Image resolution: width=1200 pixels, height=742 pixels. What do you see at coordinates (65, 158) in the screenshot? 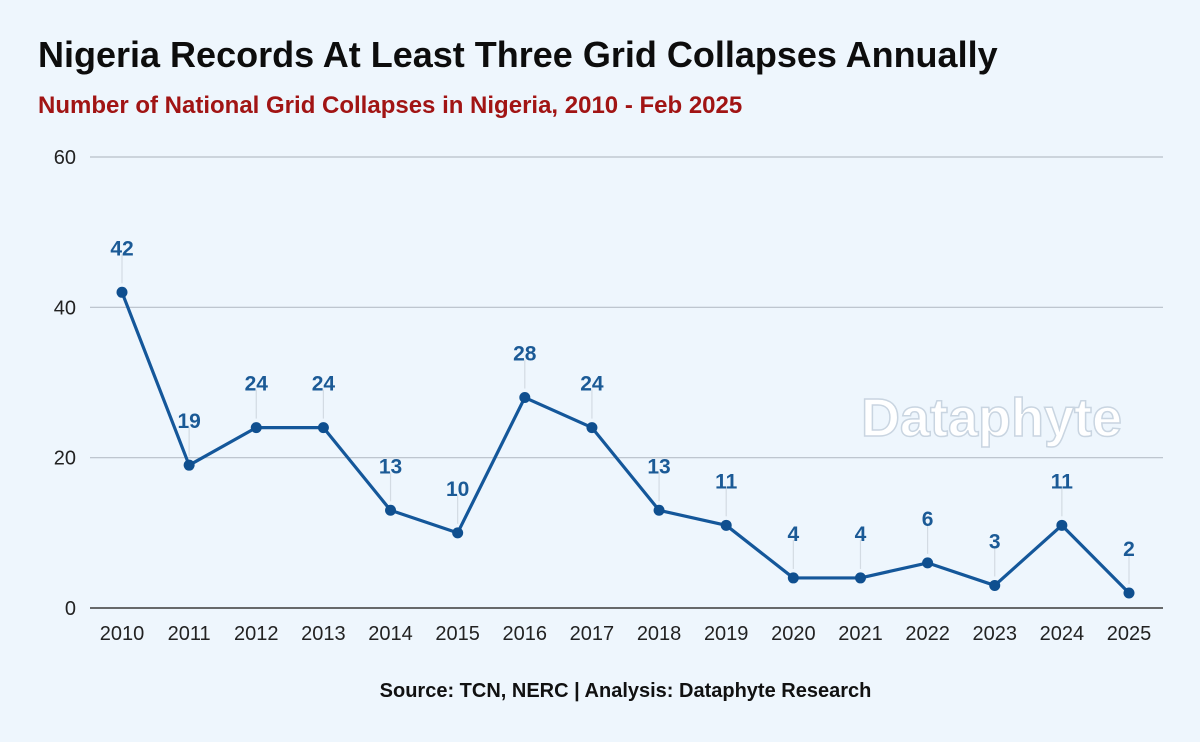
I see `y-tick-label: 60` at bounding box center [65, 158].